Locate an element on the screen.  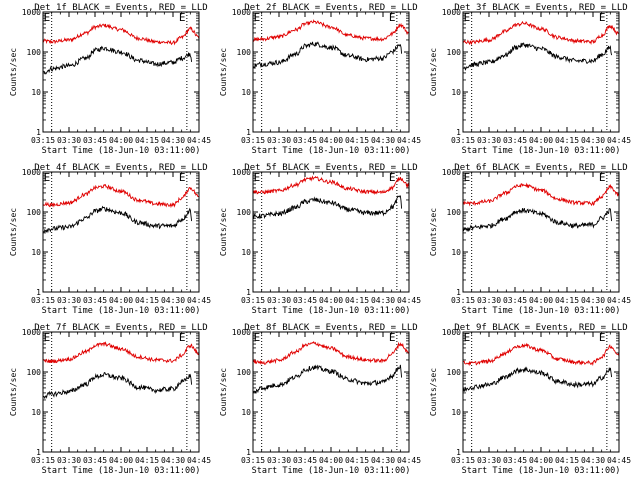
panel-title: Det 8f BLACK = Events, RED = LLD is located at coordinates (330, 328).